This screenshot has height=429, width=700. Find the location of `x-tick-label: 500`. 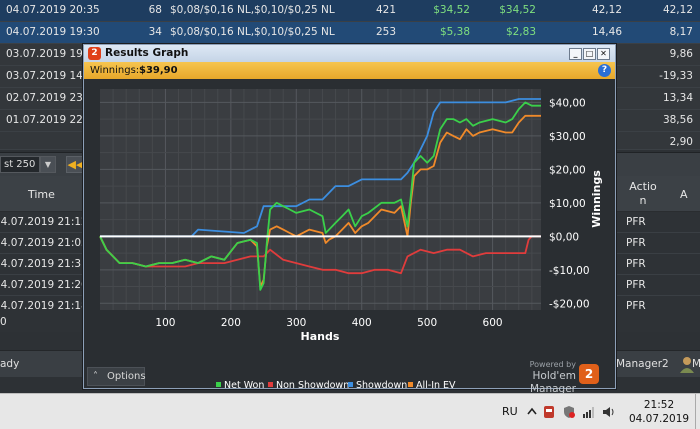

x-tick-label: 500 is located at coordinates (427, 323).